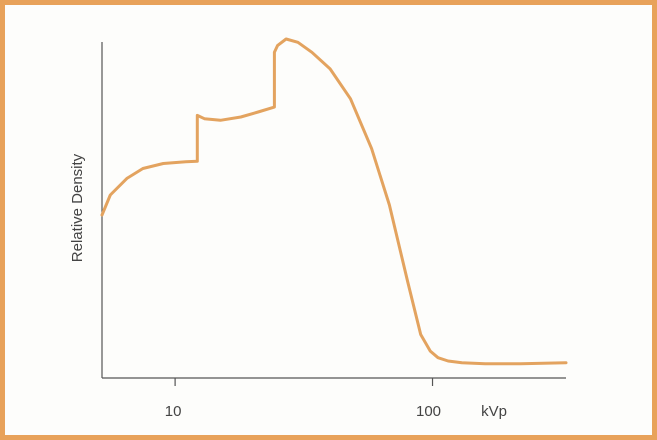 The image size is (657, 440). Describe the element at coordinates (494, 411) in the screenshot. I see `x-axis-label: kVp` at that location.